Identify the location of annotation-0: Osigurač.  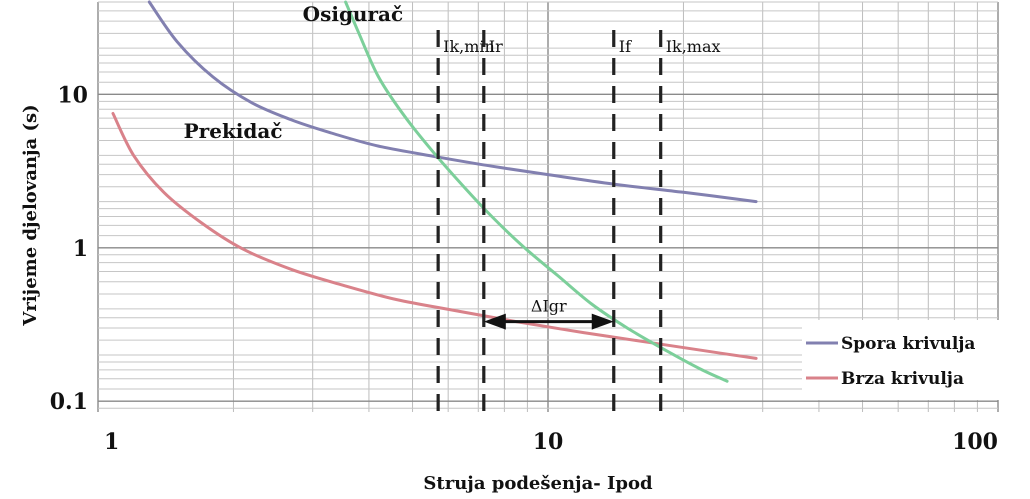
(353, 14).